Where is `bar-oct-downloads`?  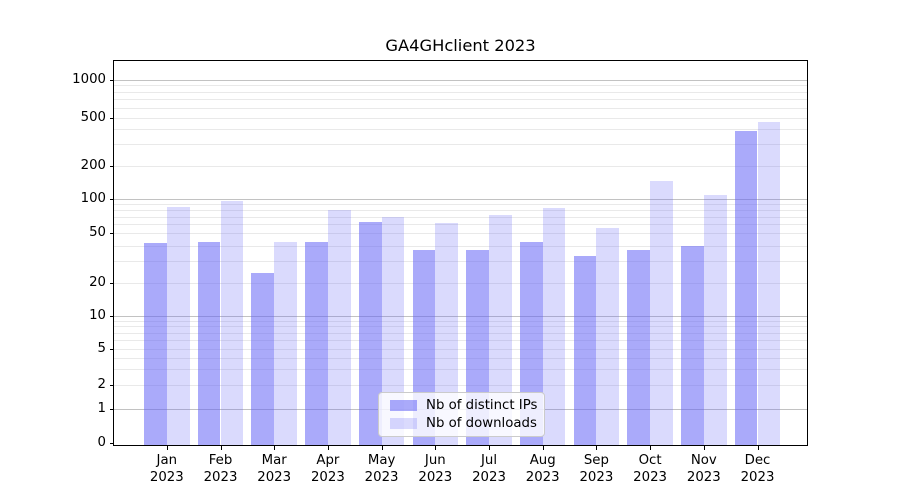 bar-oct-downloads is located at coordinates (661, 312).